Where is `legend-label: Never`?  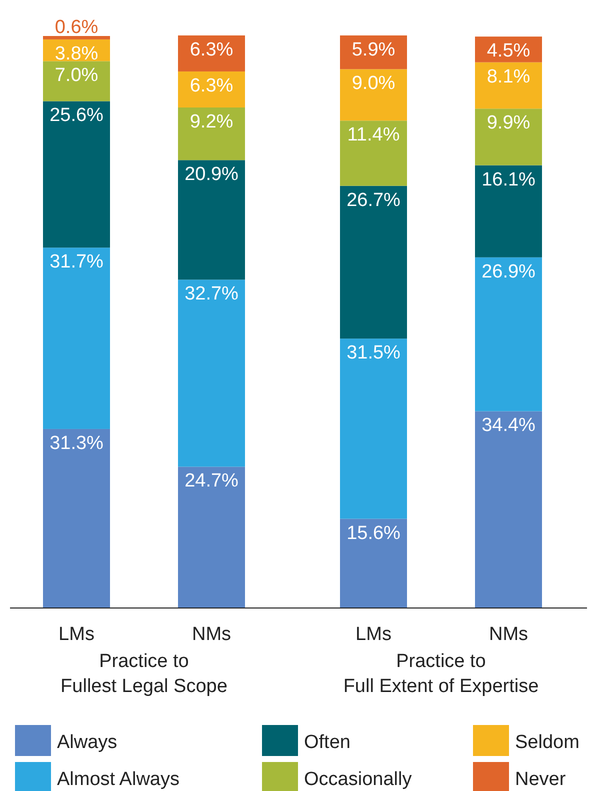 legend-label: Never is located at coordinates (540, 779).